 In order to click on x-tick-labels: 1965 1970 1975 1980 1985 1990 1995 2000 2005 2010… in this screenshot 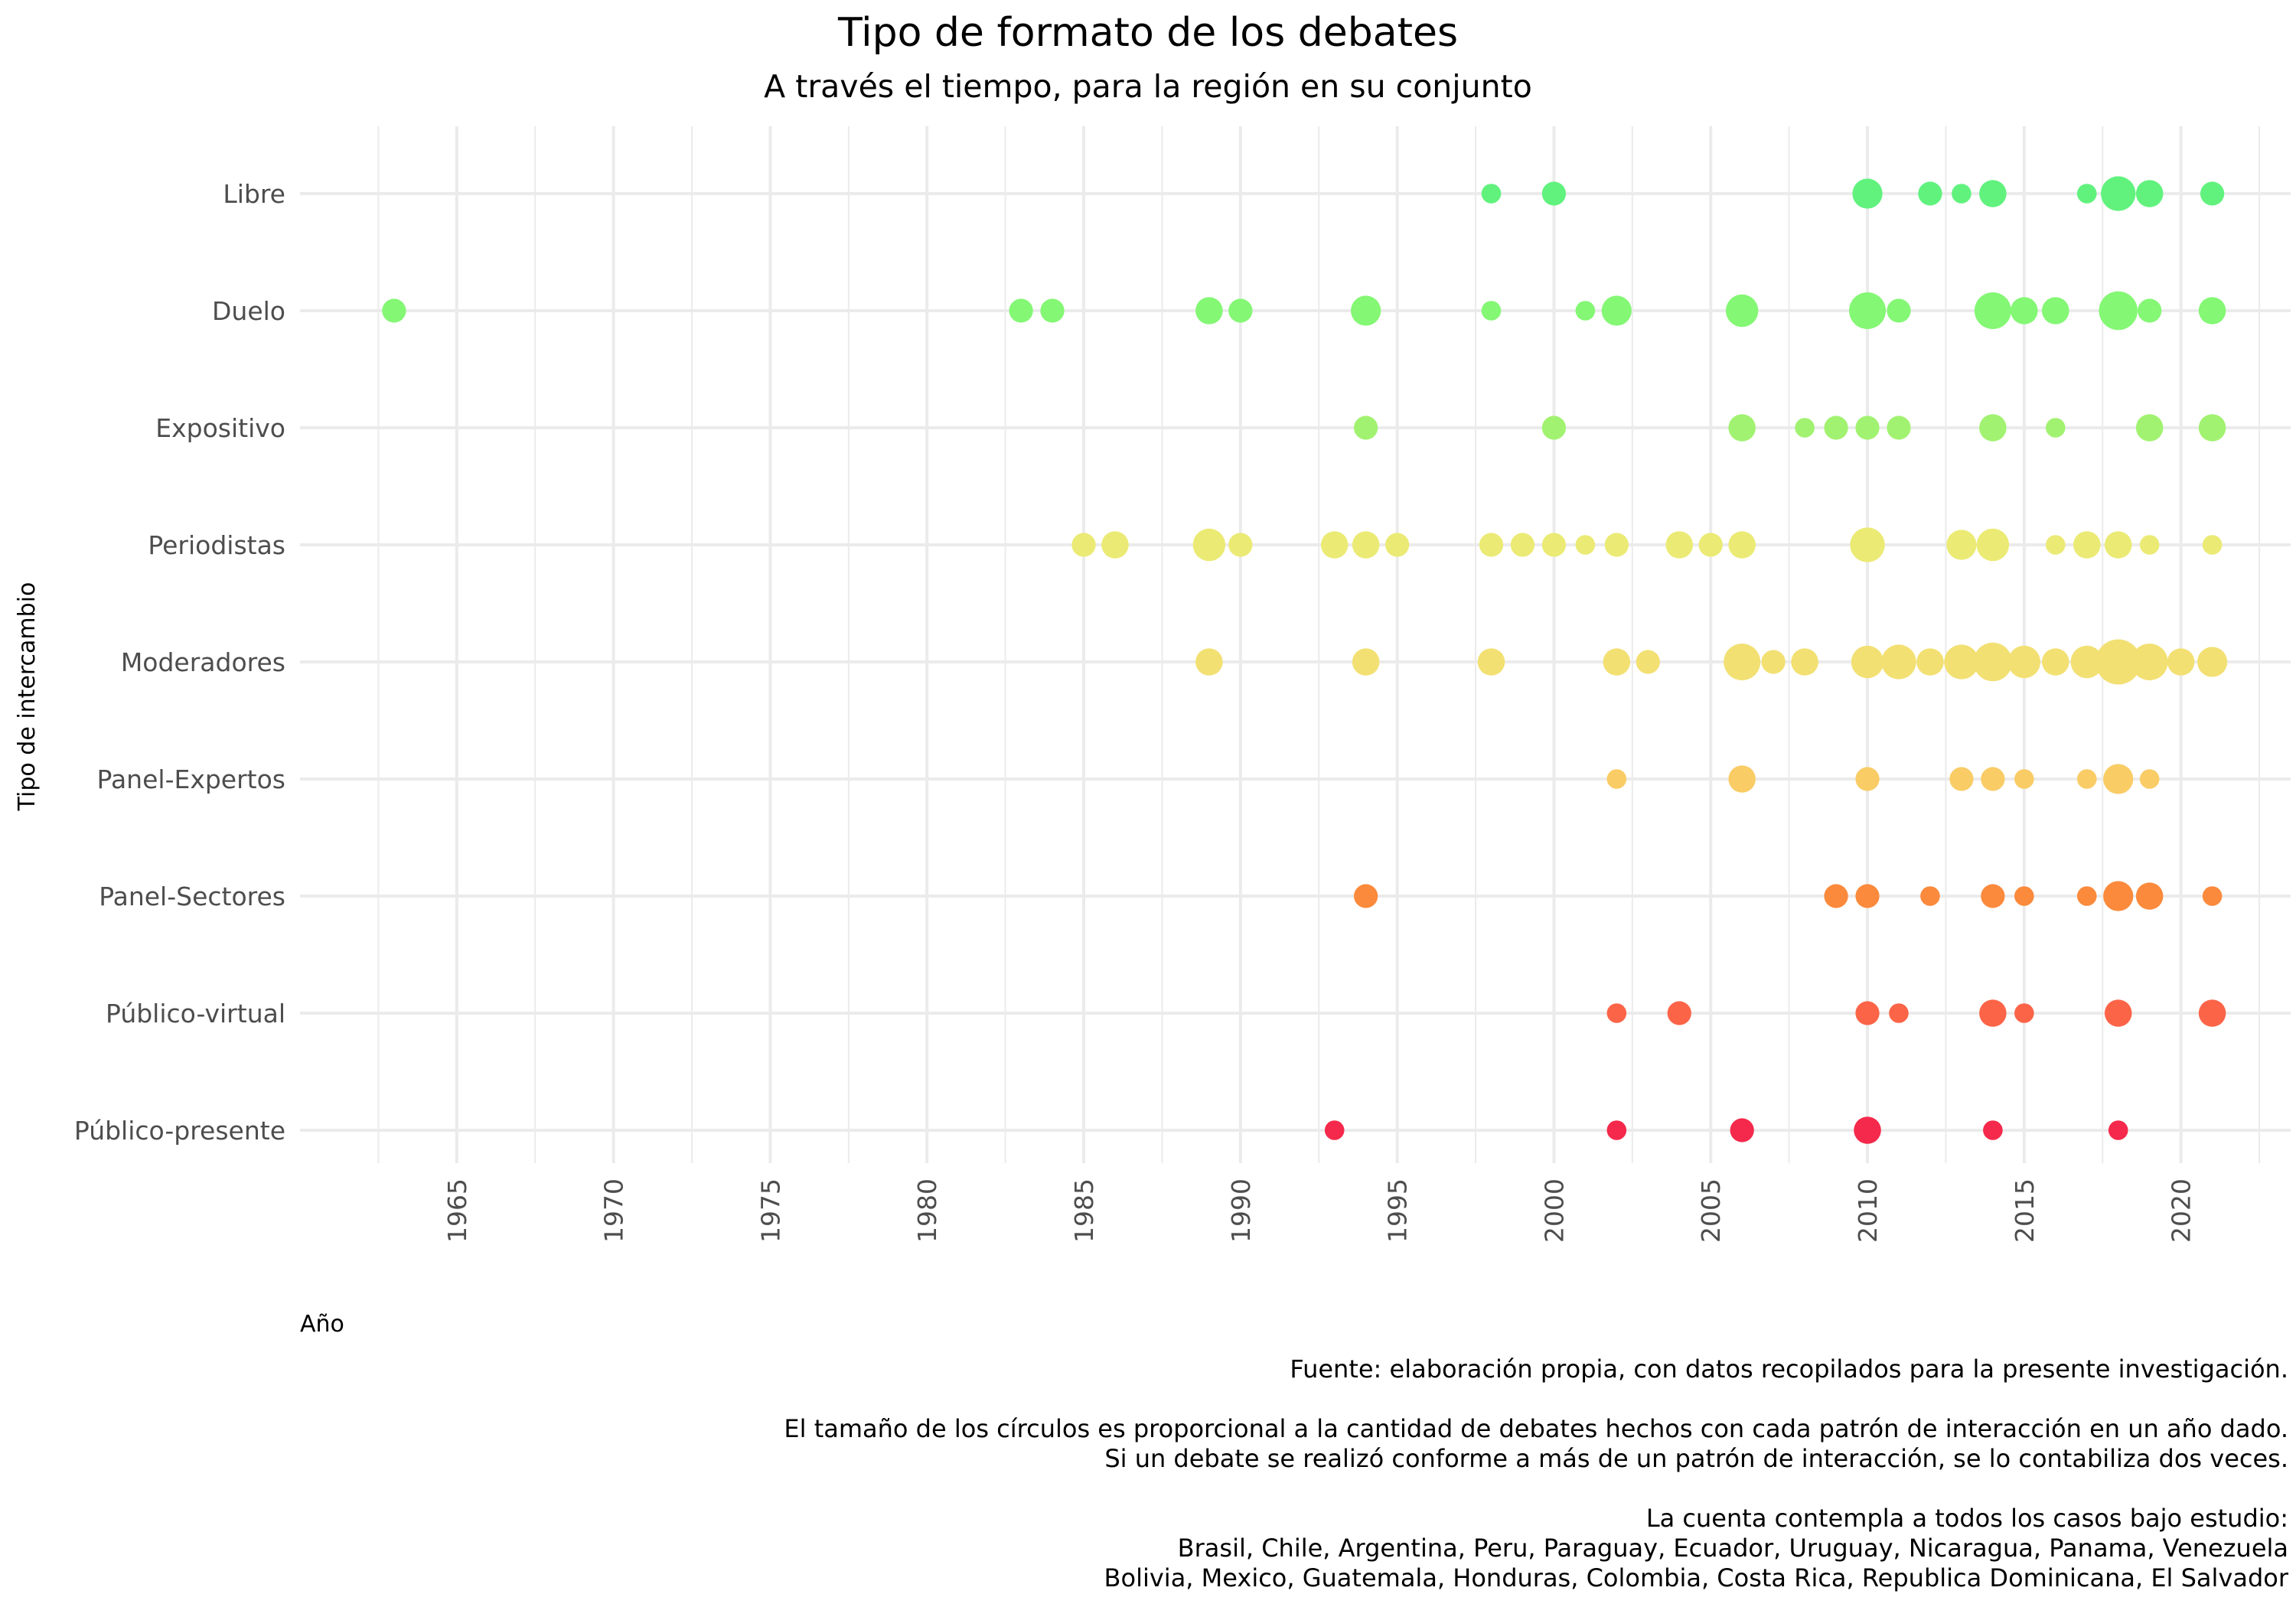, I will do `click(1319, 1210)`.